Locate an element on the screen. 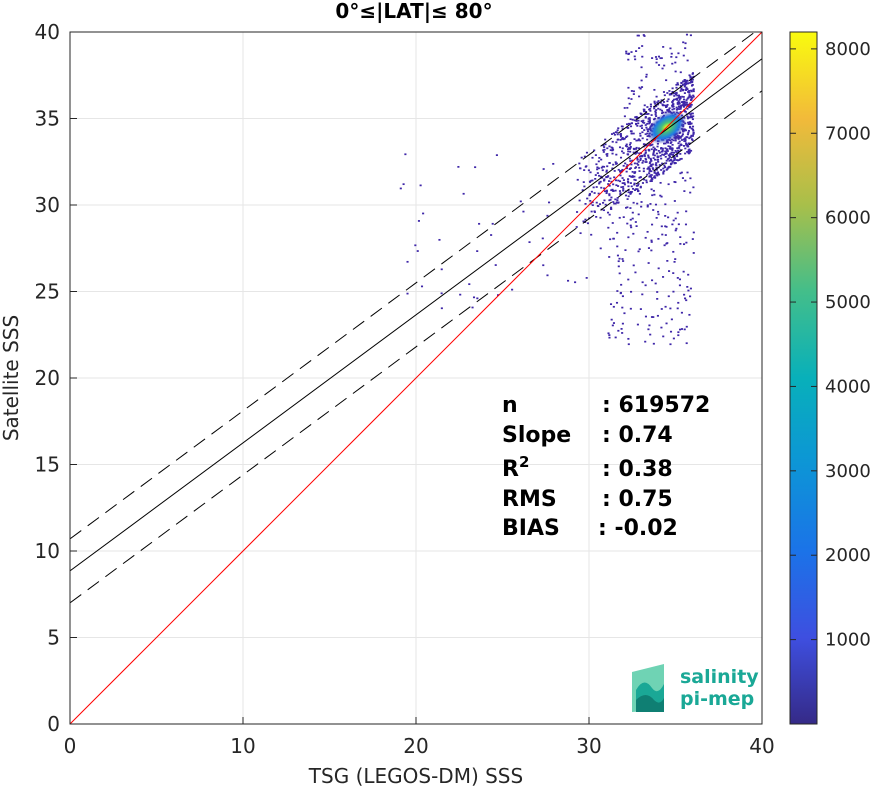 The width and height of the screenshot is (879, 789). stat-key: RMS is located at coordinates (529, 499).